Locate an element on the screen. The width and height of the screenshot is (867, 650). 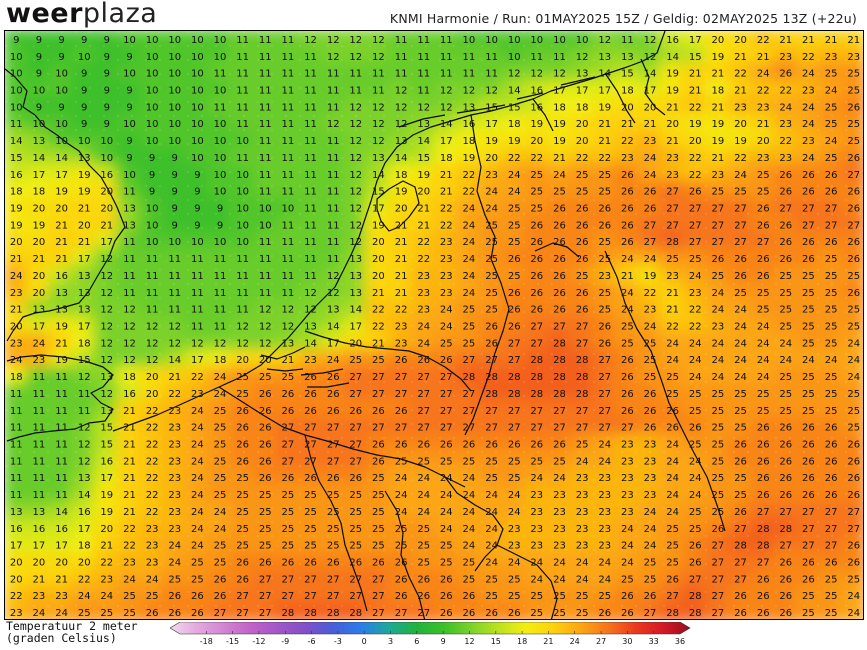
legend-tick-label: 36 is located at coordinates (680, 641).